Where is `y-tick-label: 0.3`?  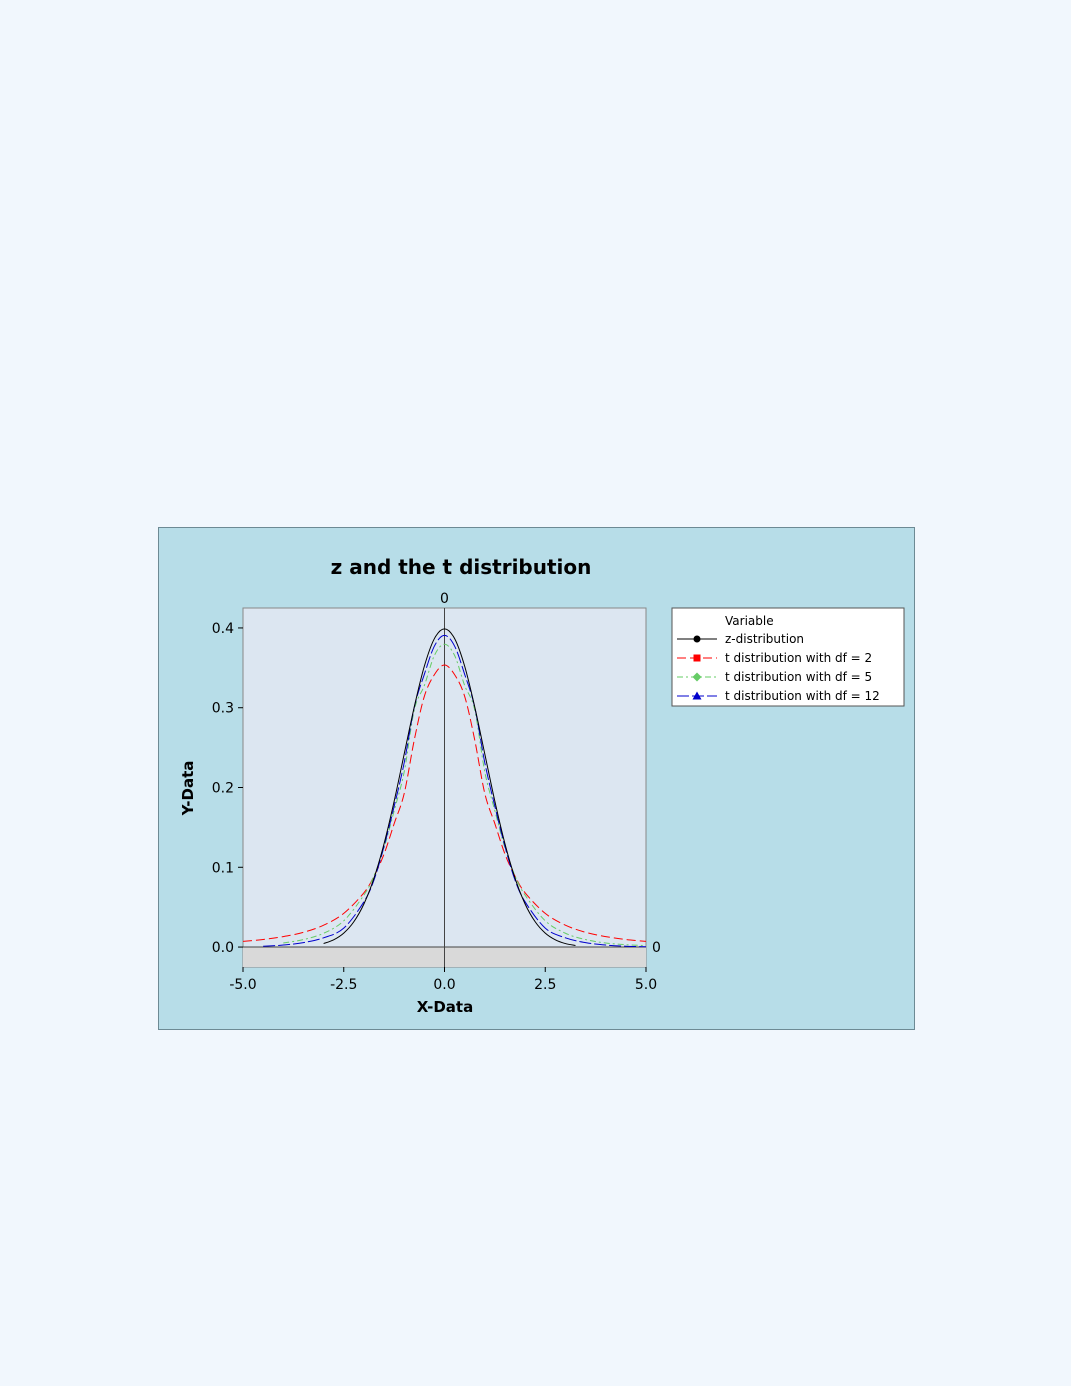
y-tick-label: 0.3 is located at coordinates (223, 709).